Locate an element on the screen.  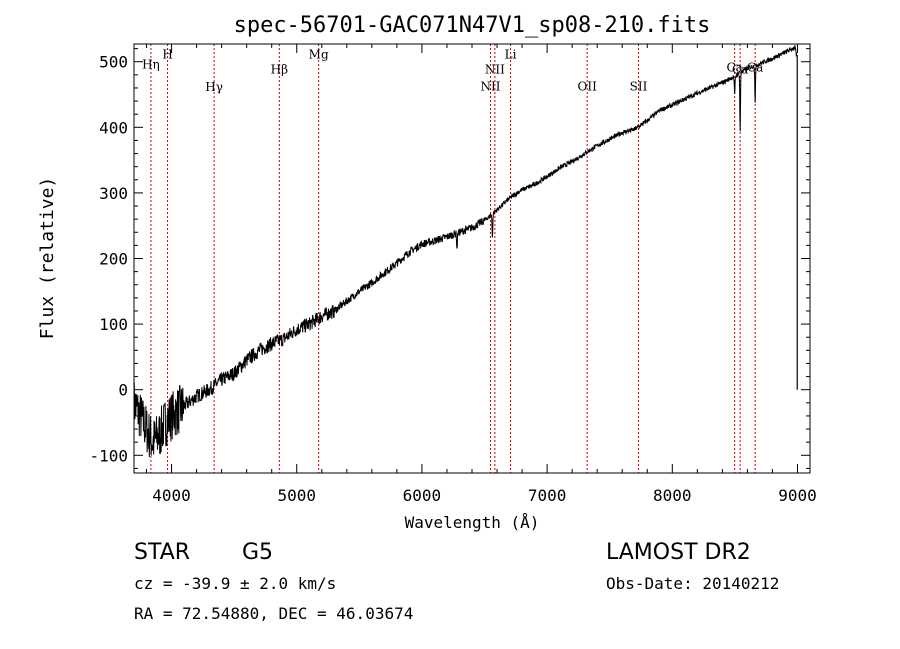
chart-title: spec-56701-GAC071N47V1_sp08-210.fits is located at coordinates (472, 25).